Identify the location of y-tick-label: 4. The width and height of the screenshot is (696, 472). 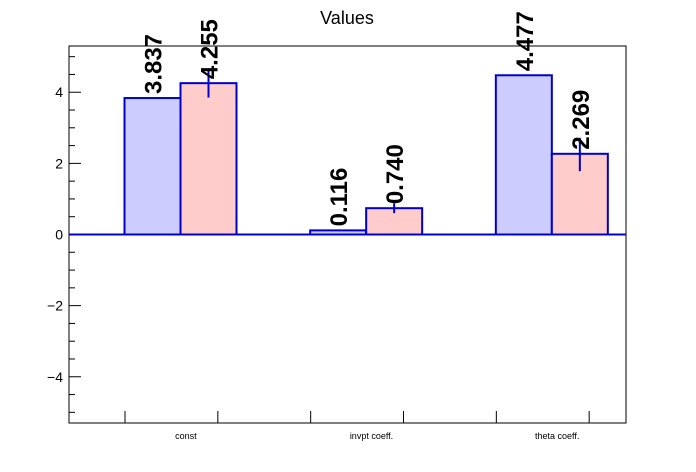
(59, 92).